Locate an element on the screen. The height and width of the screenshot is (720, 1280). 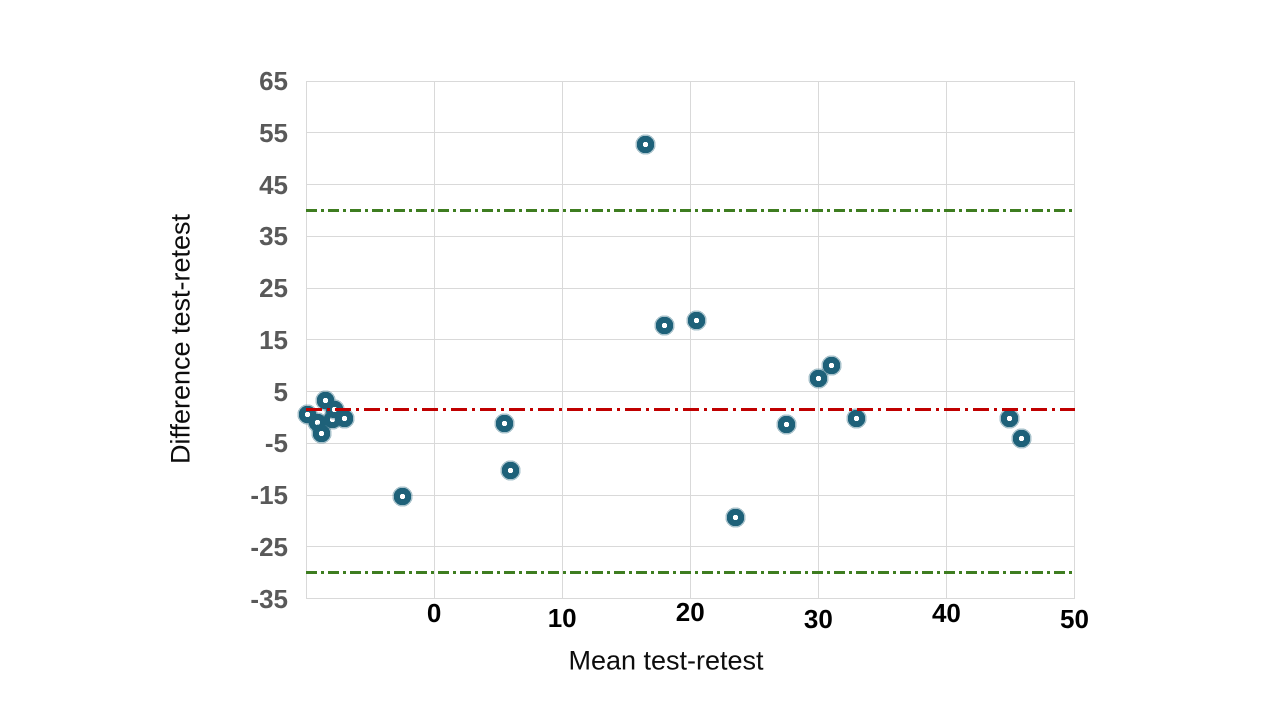
y-tick-label: 55 is located at coordinates (273, 132).